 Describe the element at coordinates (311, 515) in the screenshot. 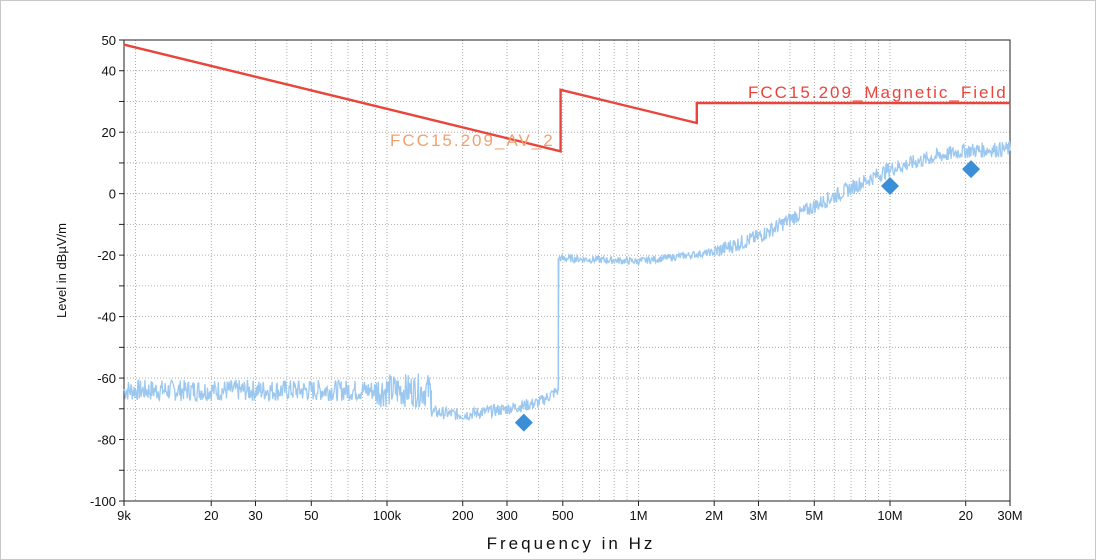

I see `x-tick-label: 50` at that location.